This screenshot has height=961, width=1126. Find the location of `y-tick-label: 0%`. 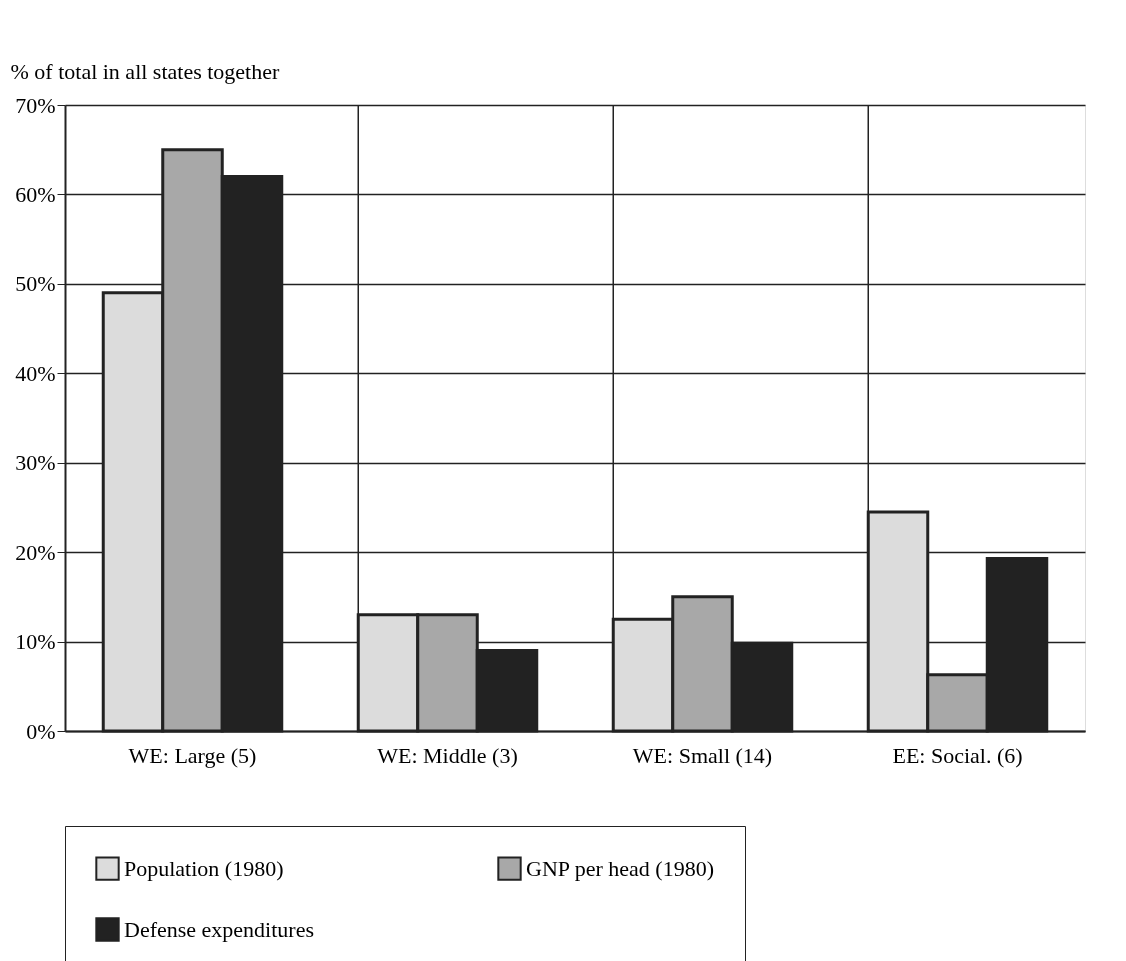

y-tick-label: 0% is located at coordinates (41, 731).